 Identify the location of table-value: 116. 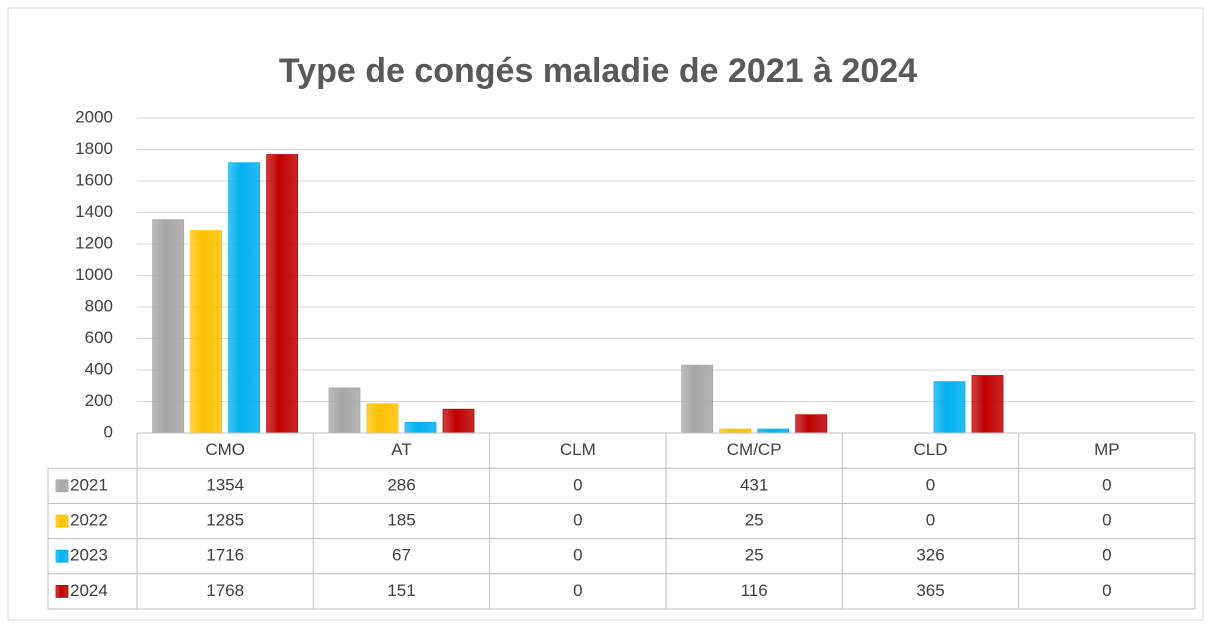
(754, 590).